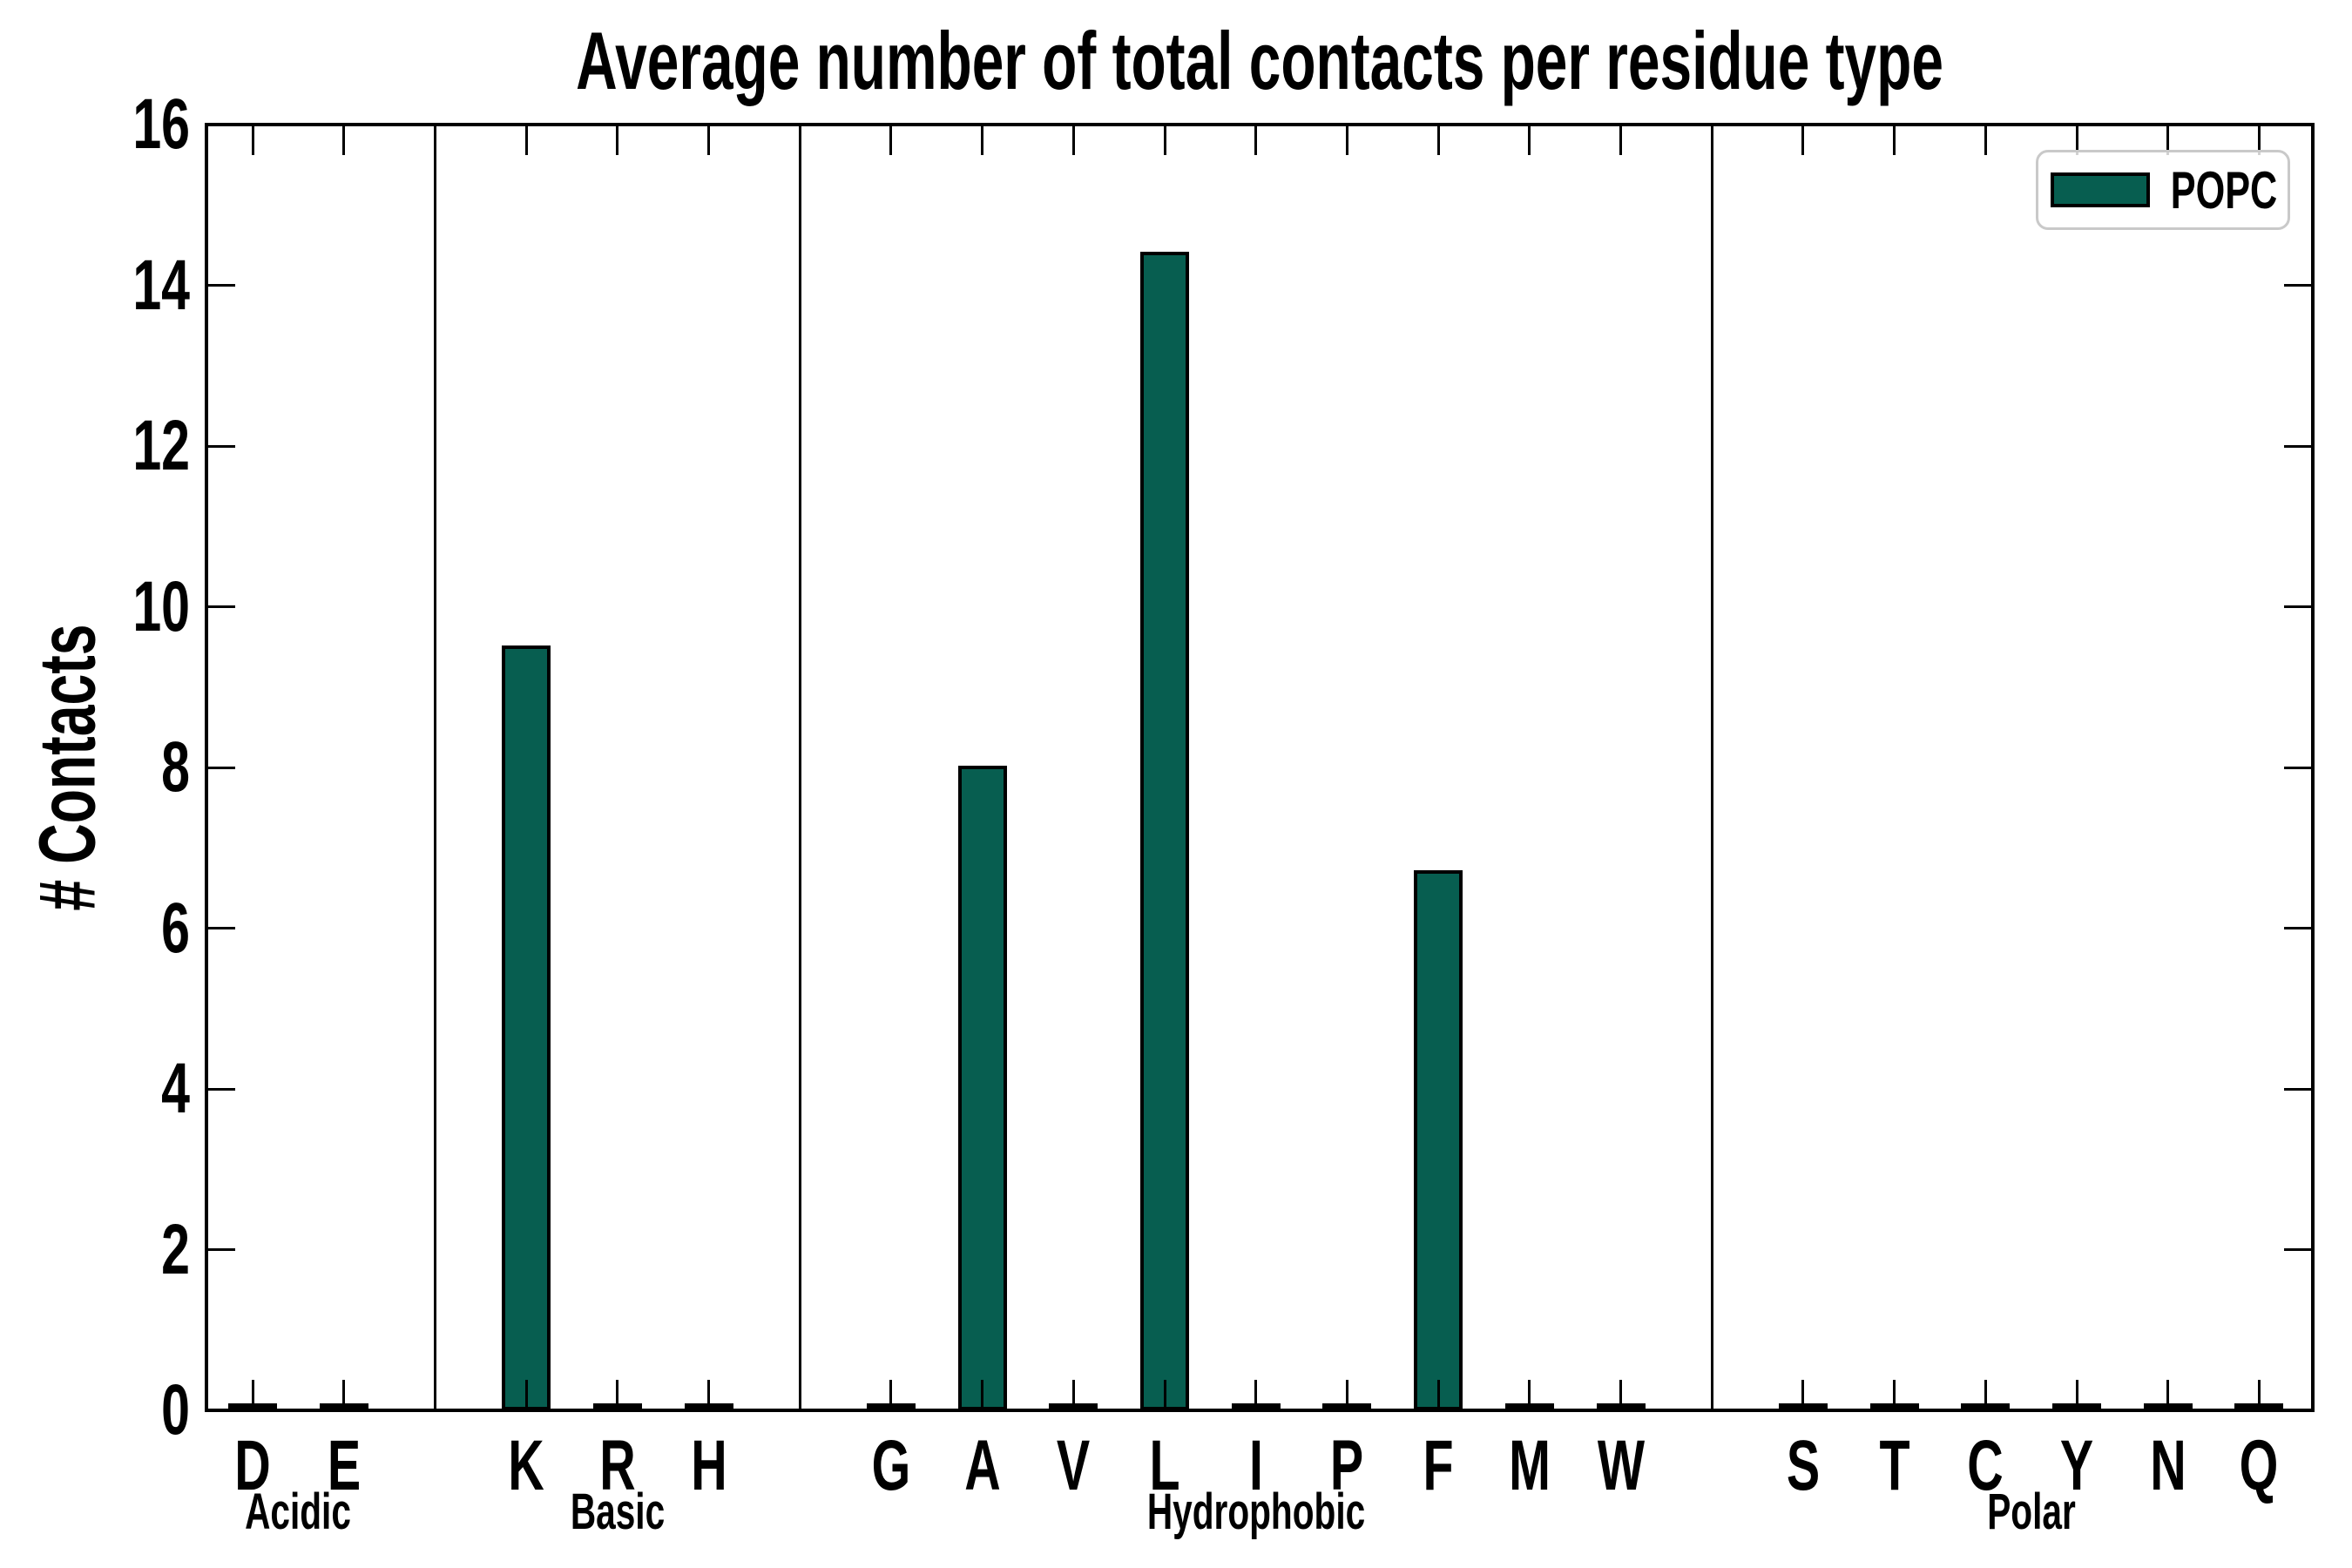 This screenshot has width=2352, height=1568. What do you see at coordinates (344, 1466) in the screenshot?
I see `x-tick-label-E: E` at bounding box center [344, 1466].